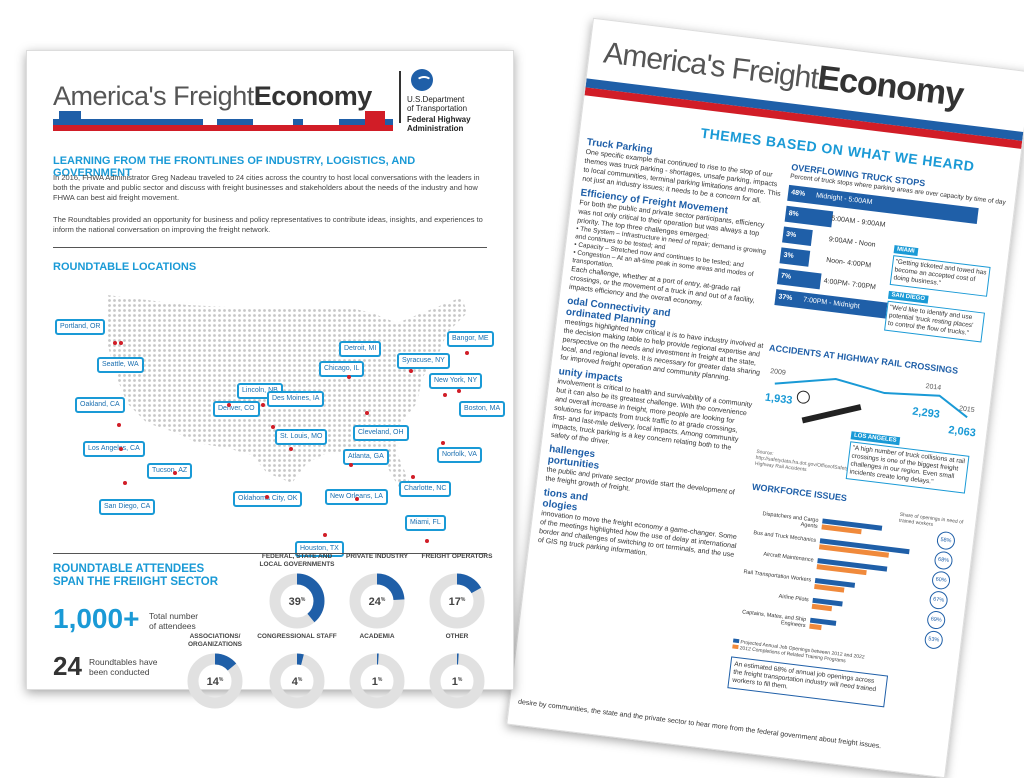 The image size is (1024, 778). I want to click on attendees-caption: Total number of attendees, so click(174, 621).